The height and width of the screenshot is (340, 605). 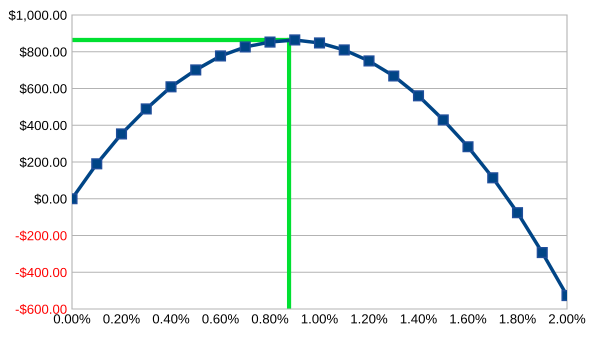 I want to click on x-tick-label: 1.40%, so click(x=418, y=319).